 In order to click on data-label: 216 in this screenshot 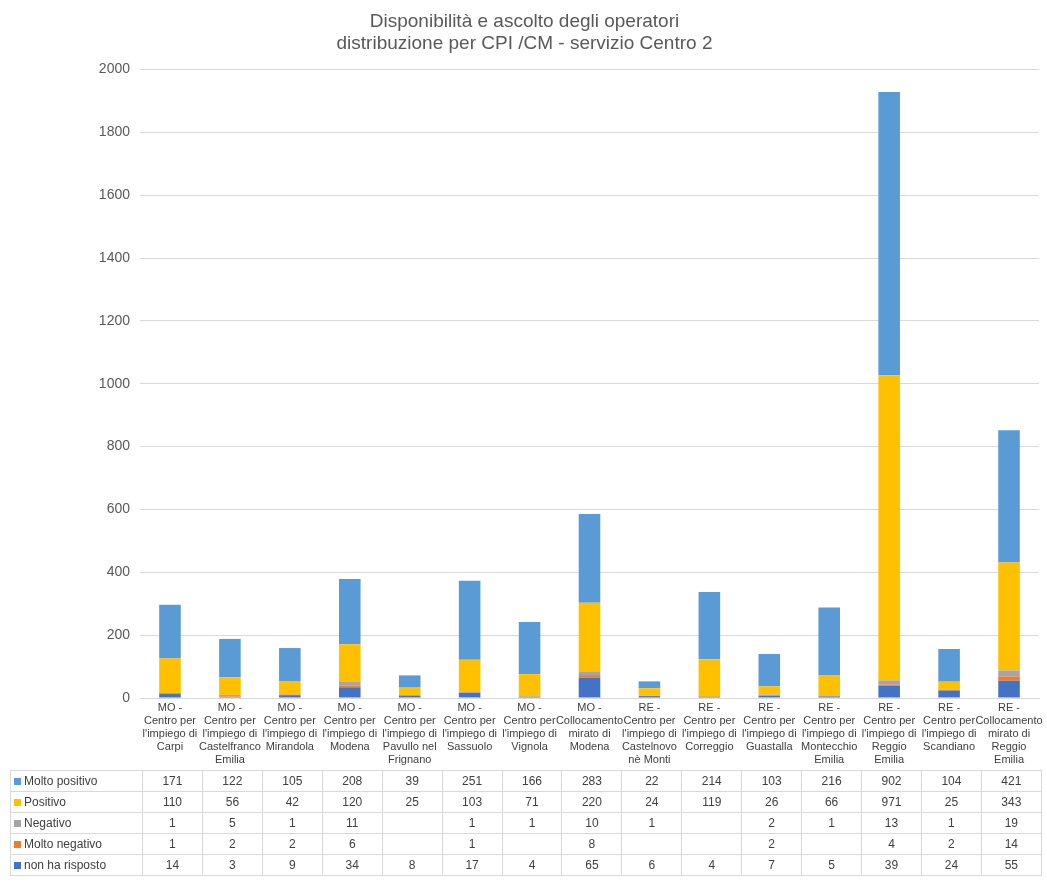, I will do `click(831, 781)`.